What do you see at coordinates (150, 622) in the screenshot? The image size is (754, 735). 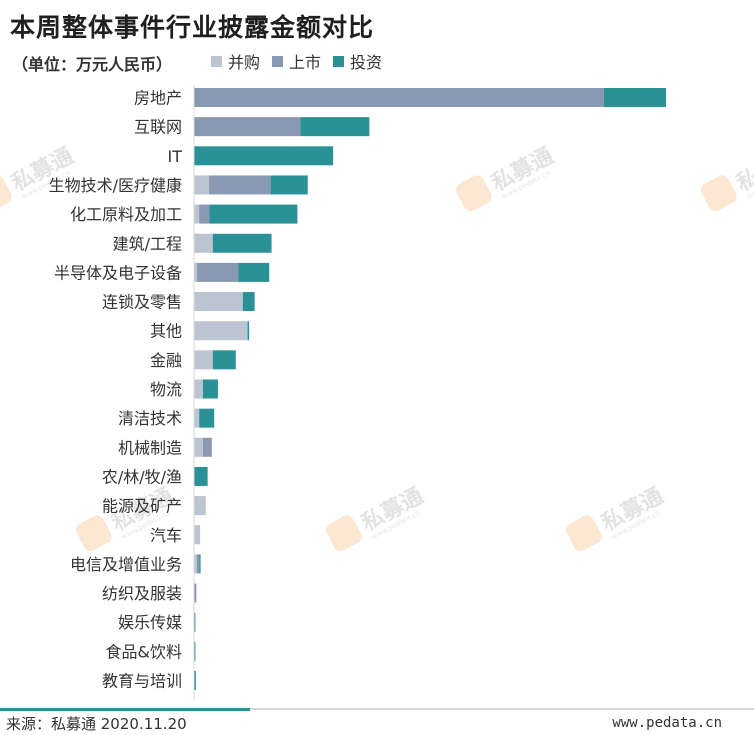 I see `category-label: 娱乐传媒` at bounding box center [150, 622].